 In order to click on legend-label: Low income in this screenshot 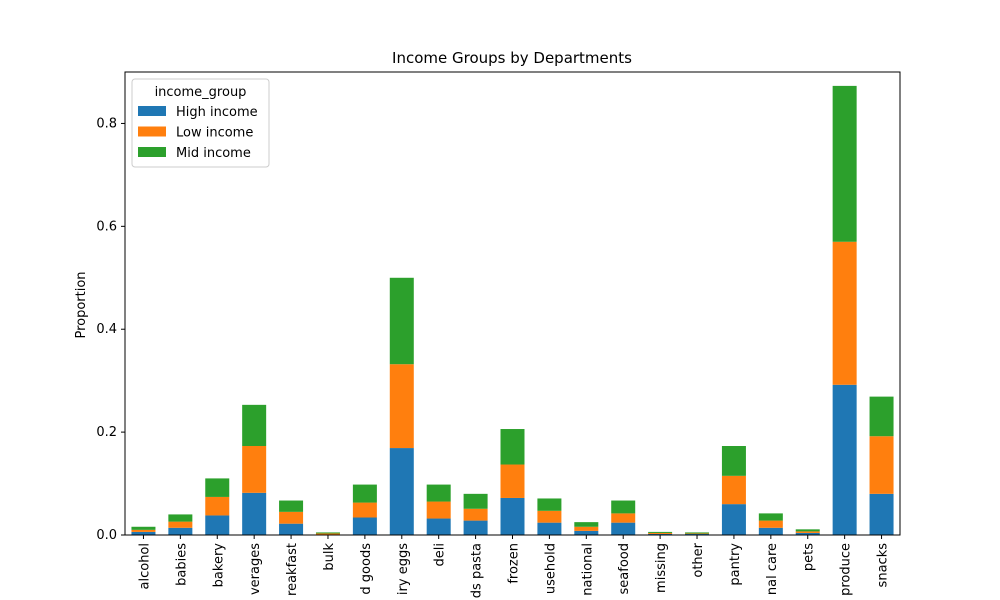, I will do `click(214, 133)`.